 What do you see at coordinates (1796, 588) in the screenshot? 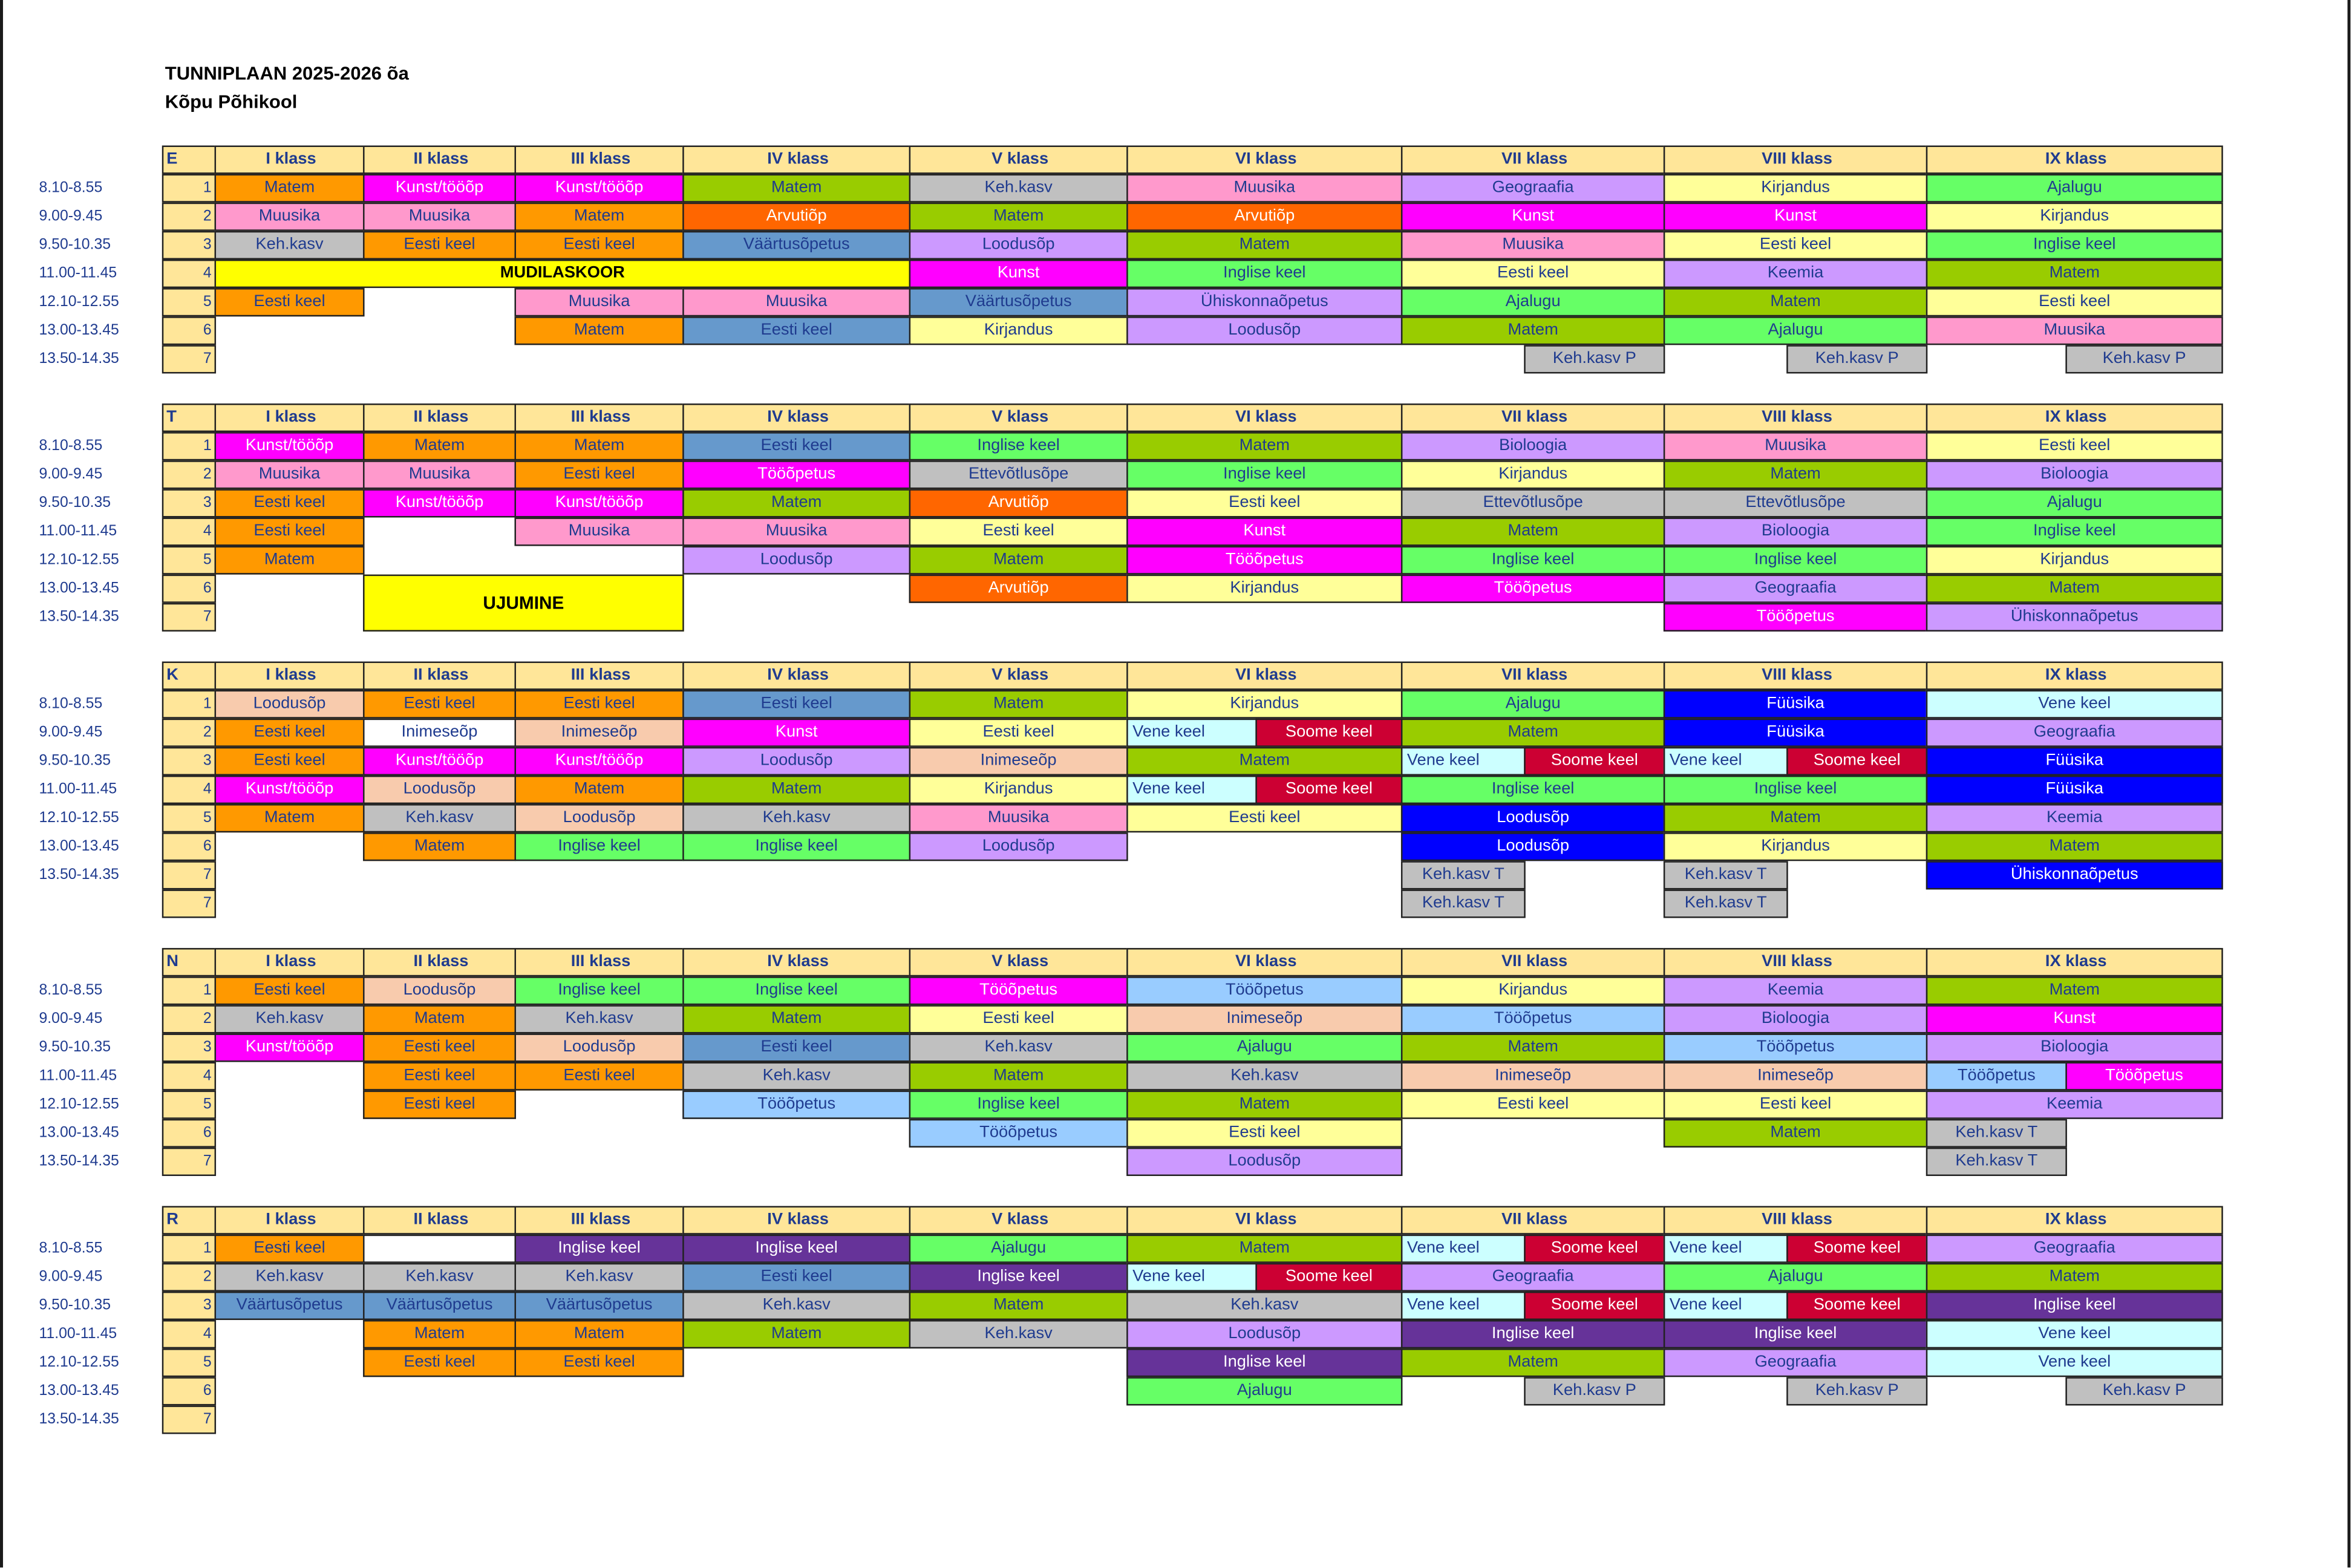
I see `lesson-geograafia: Geograafia` at bounding box center [1796, 588].